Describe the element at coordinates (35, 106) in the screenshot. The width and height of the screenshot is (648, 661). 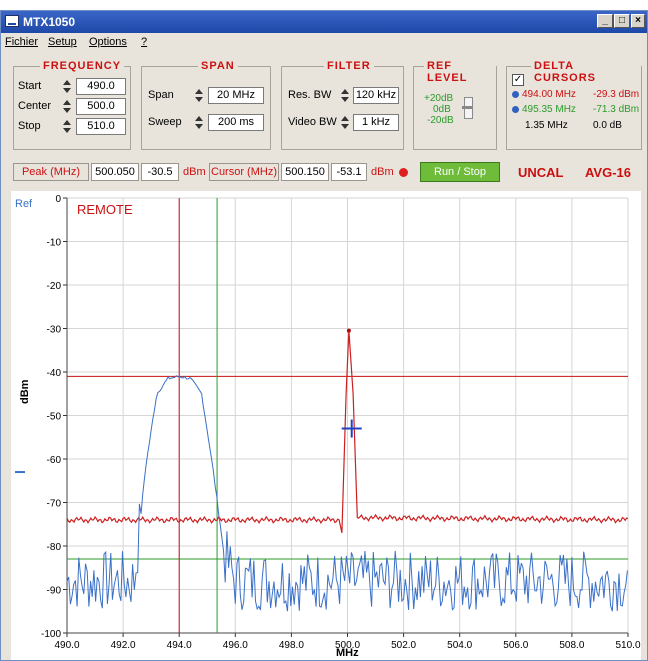
I see `center-label: Center` at that location.